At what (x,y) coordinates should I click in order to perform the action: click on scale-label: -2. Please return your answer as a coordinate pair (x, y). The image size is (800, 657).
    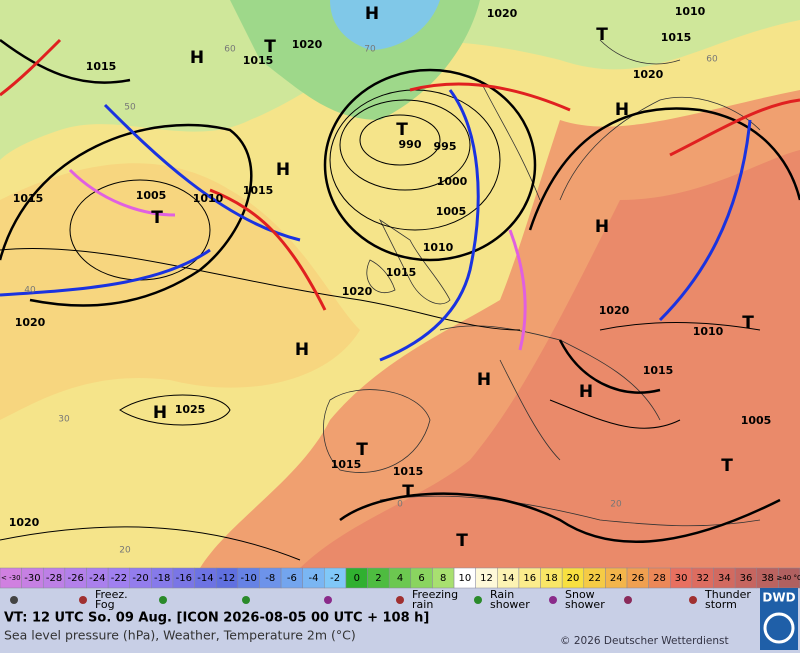
    Looking at the image, I should click on (335, 578).